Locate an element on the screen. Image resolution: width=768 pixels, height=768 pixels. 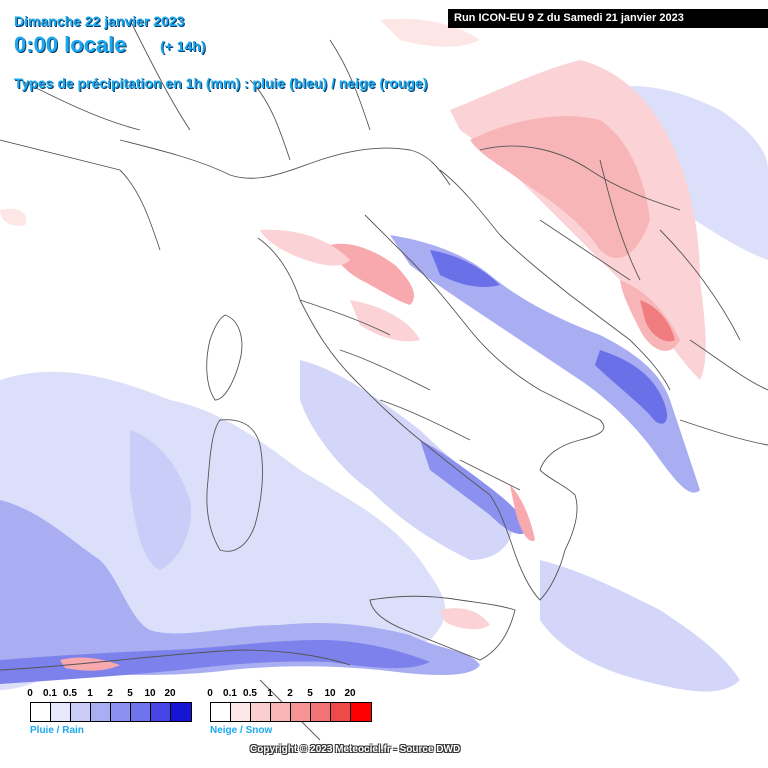
rain-legend-tick: 0.5 is located at coordinates (70, 693).